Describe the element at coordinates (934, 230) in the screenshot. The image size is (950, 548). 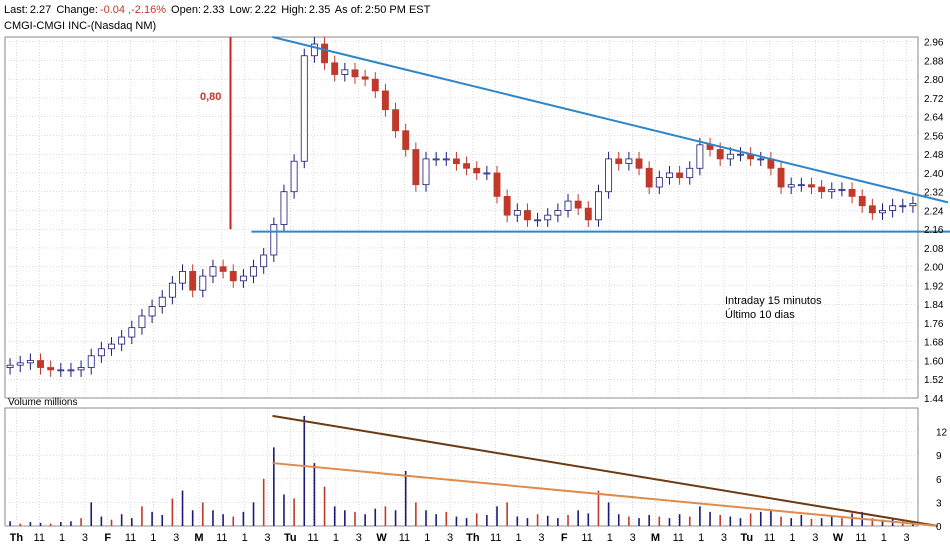
I see `price-tick-label: 2.16` at that location.